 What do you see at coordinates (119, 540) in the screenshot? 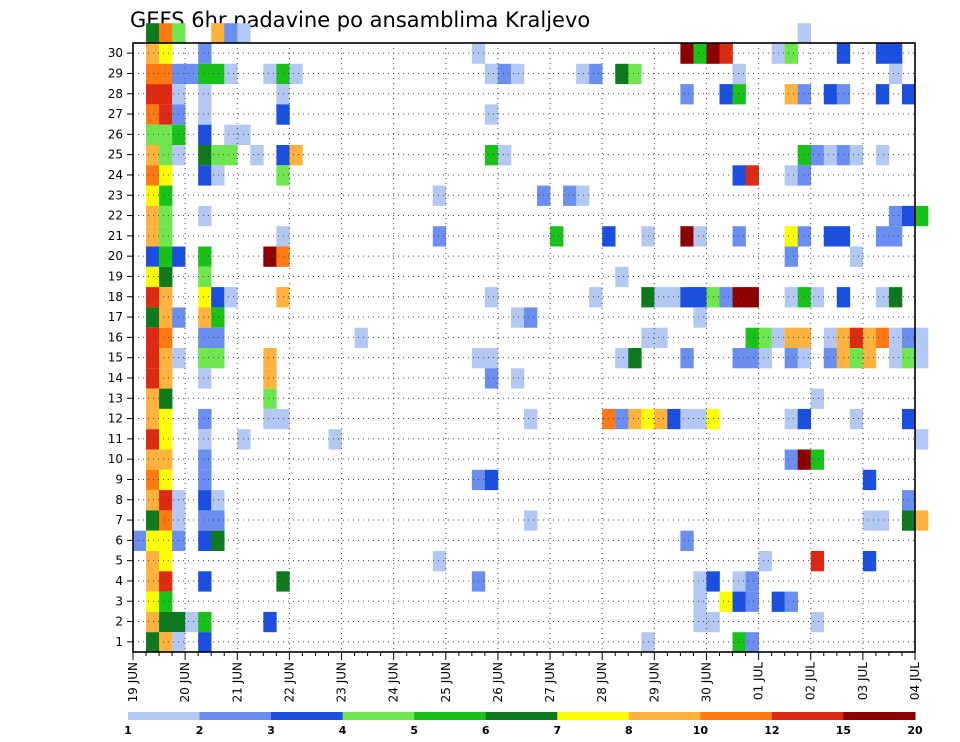
I see `y-tick-label: 6` at bounding box center [119, 540].